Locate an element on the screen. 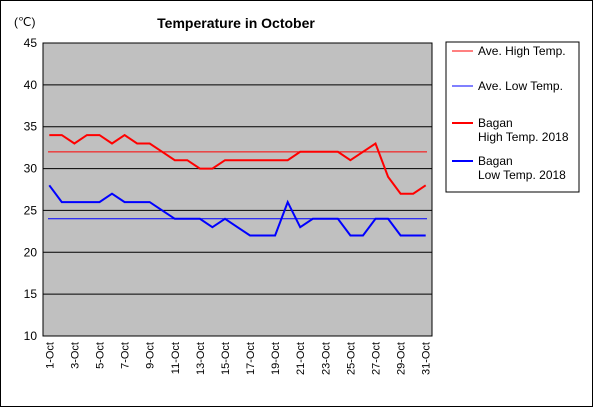 The image size is (593, 407). y-tick-label: 40 is located at coordinates (31, 85).